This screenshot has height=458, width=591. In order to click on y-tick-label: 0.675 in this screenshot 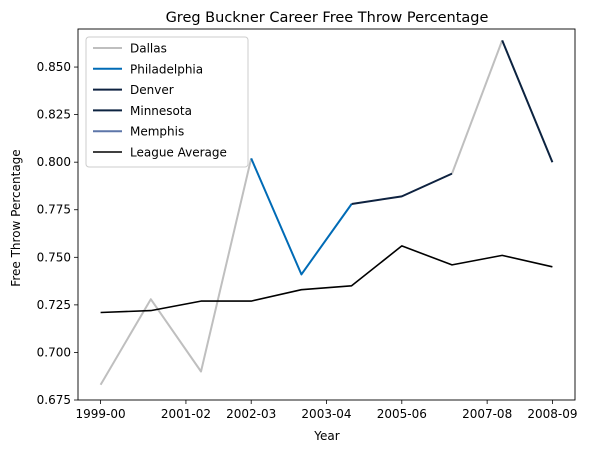, I will do `click(54, 400)`.